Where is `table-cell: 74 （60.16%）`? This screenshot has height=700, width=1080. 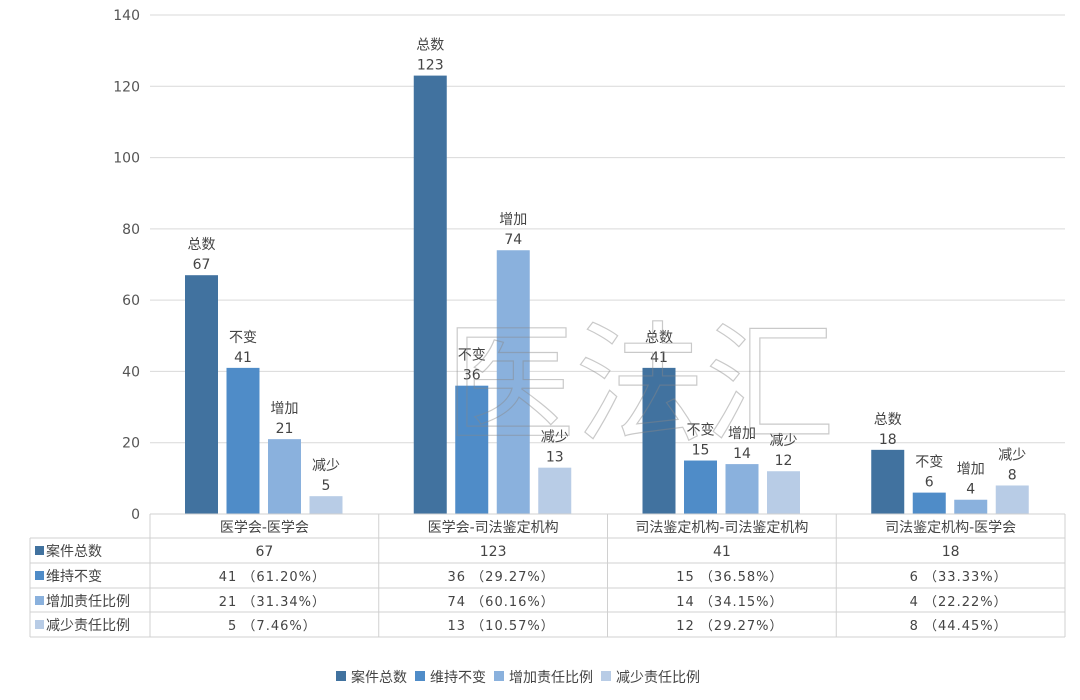 table-cell: 74 （60.16%） is located at coordinates (501, 602).